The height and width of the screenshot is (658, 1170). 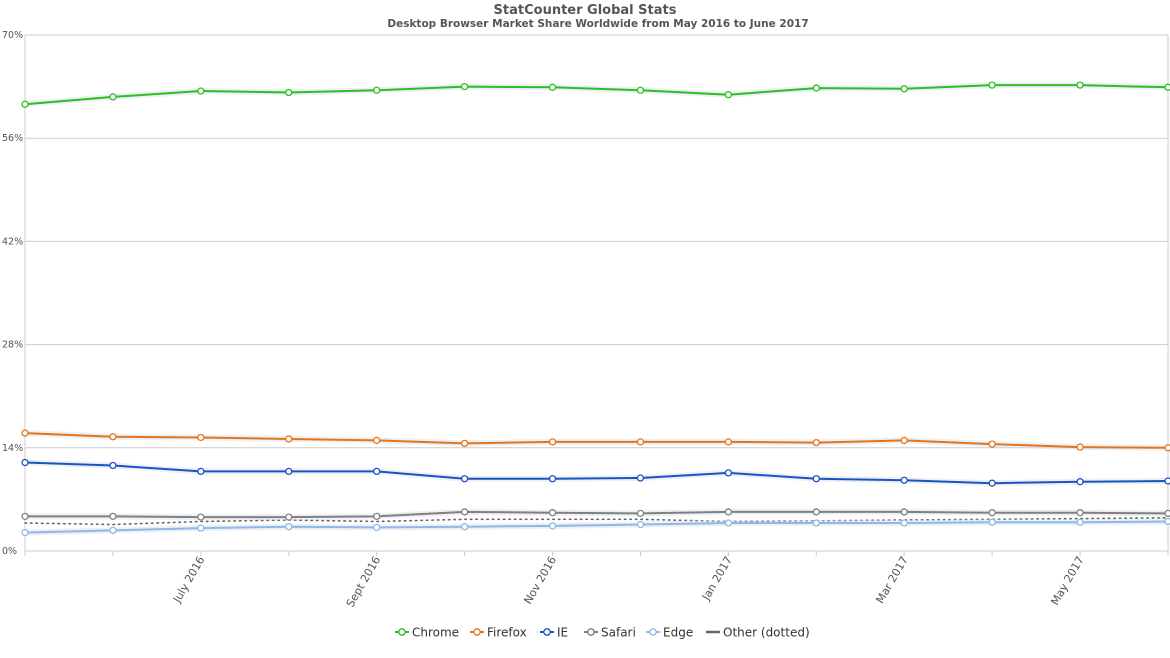 What do you see at coordinates (364, 581) in the screenshot?
I see `x-tick-label: Sept 2016` at bounding box center [364, 581].